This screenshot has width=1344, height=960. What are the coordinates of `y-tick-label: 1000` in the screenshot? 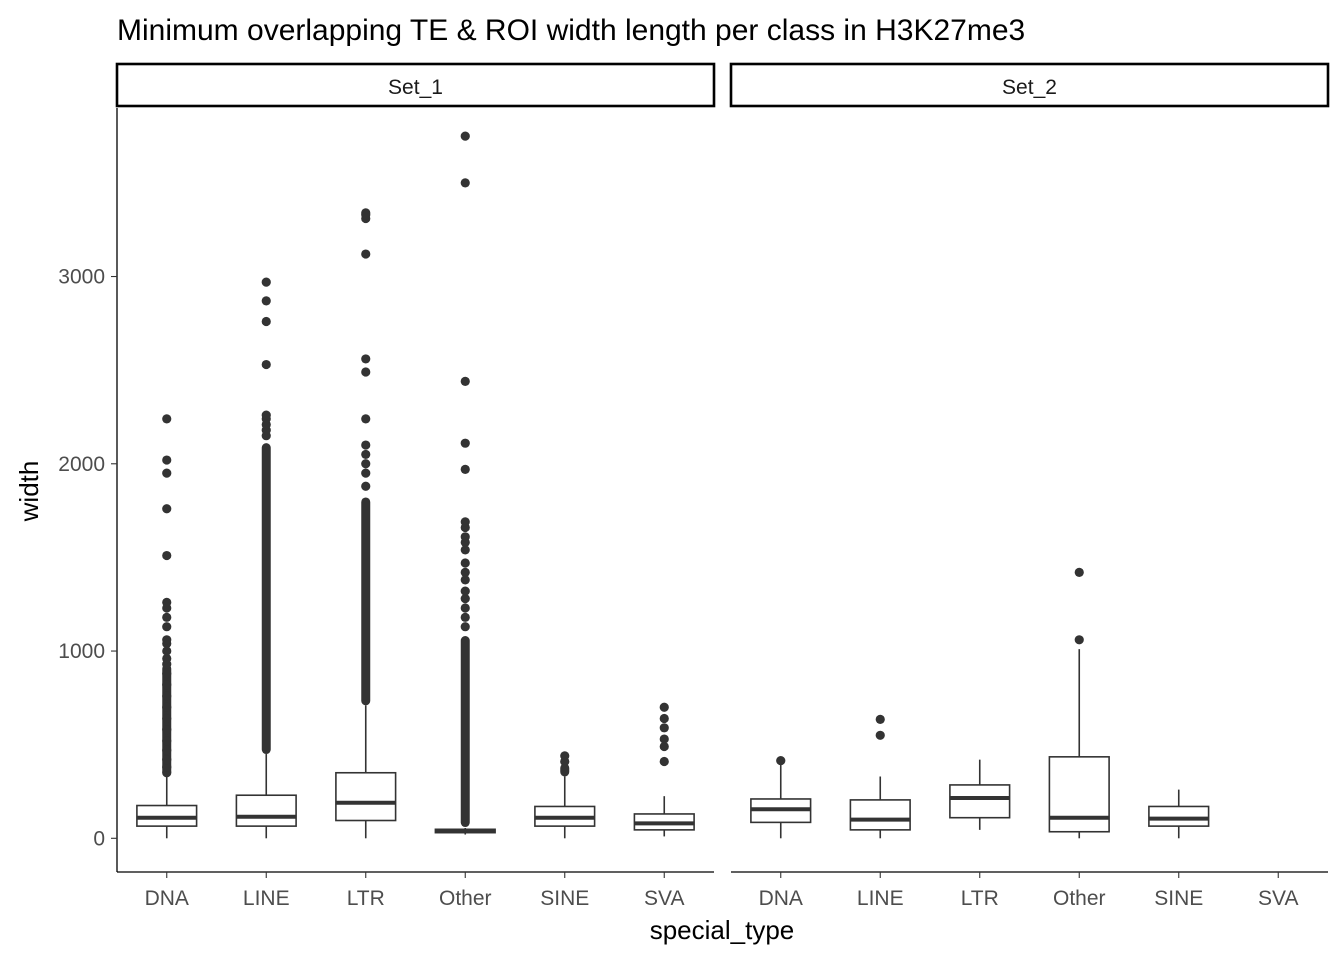 It's located at (81, 651).